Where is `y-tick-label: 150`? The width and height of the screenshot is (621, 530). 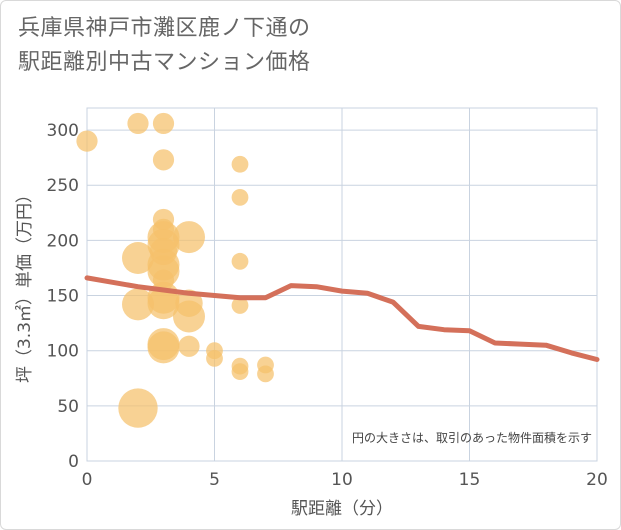
y-tick-label: 150 is located at coordinates (63, 297).